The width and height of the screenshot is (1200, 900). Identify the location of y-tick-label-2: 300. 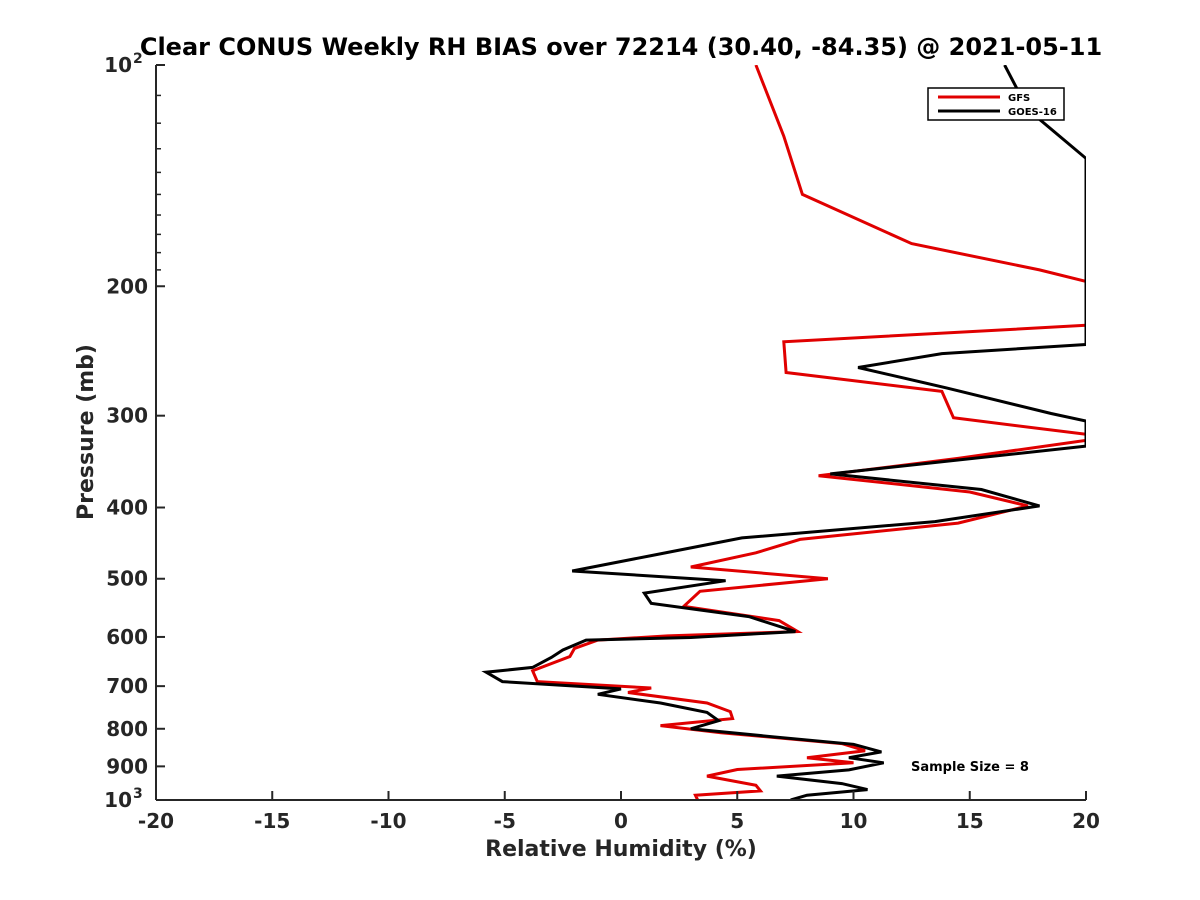
(127, 416).